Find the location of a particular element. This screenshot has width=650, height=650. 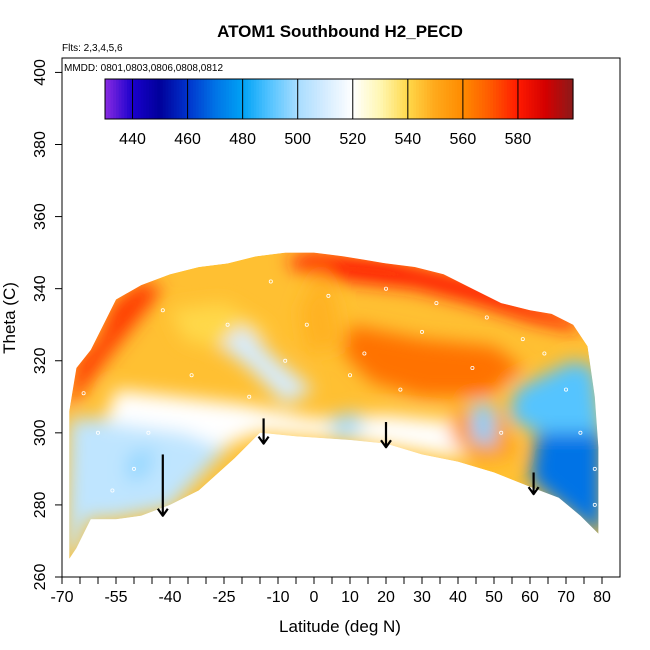

colorbar-tick-label: 580 is located at coordinates (518, 139).